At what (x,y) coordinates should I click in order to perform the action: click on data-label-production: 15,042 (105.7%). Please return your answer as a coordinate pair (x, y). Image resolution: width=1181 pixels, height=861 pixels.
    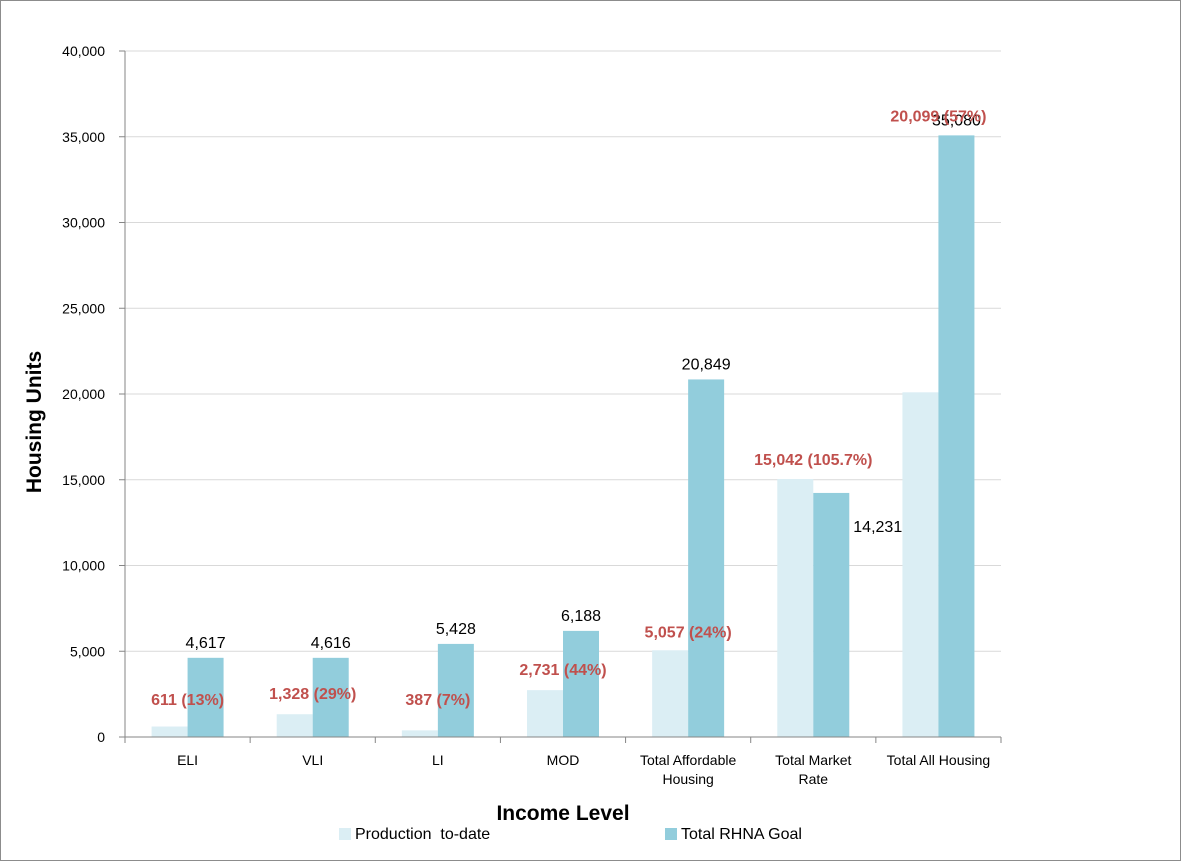
    Looking at the image, I should click on (813, 460).